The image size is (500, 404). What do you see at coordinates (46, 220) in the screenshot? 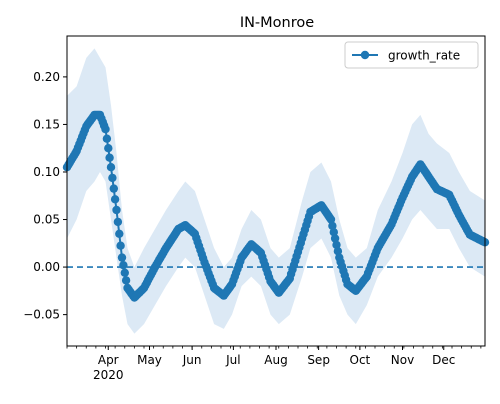
I see `y-tick-label: 0.05` at bounding box center [46, 220].